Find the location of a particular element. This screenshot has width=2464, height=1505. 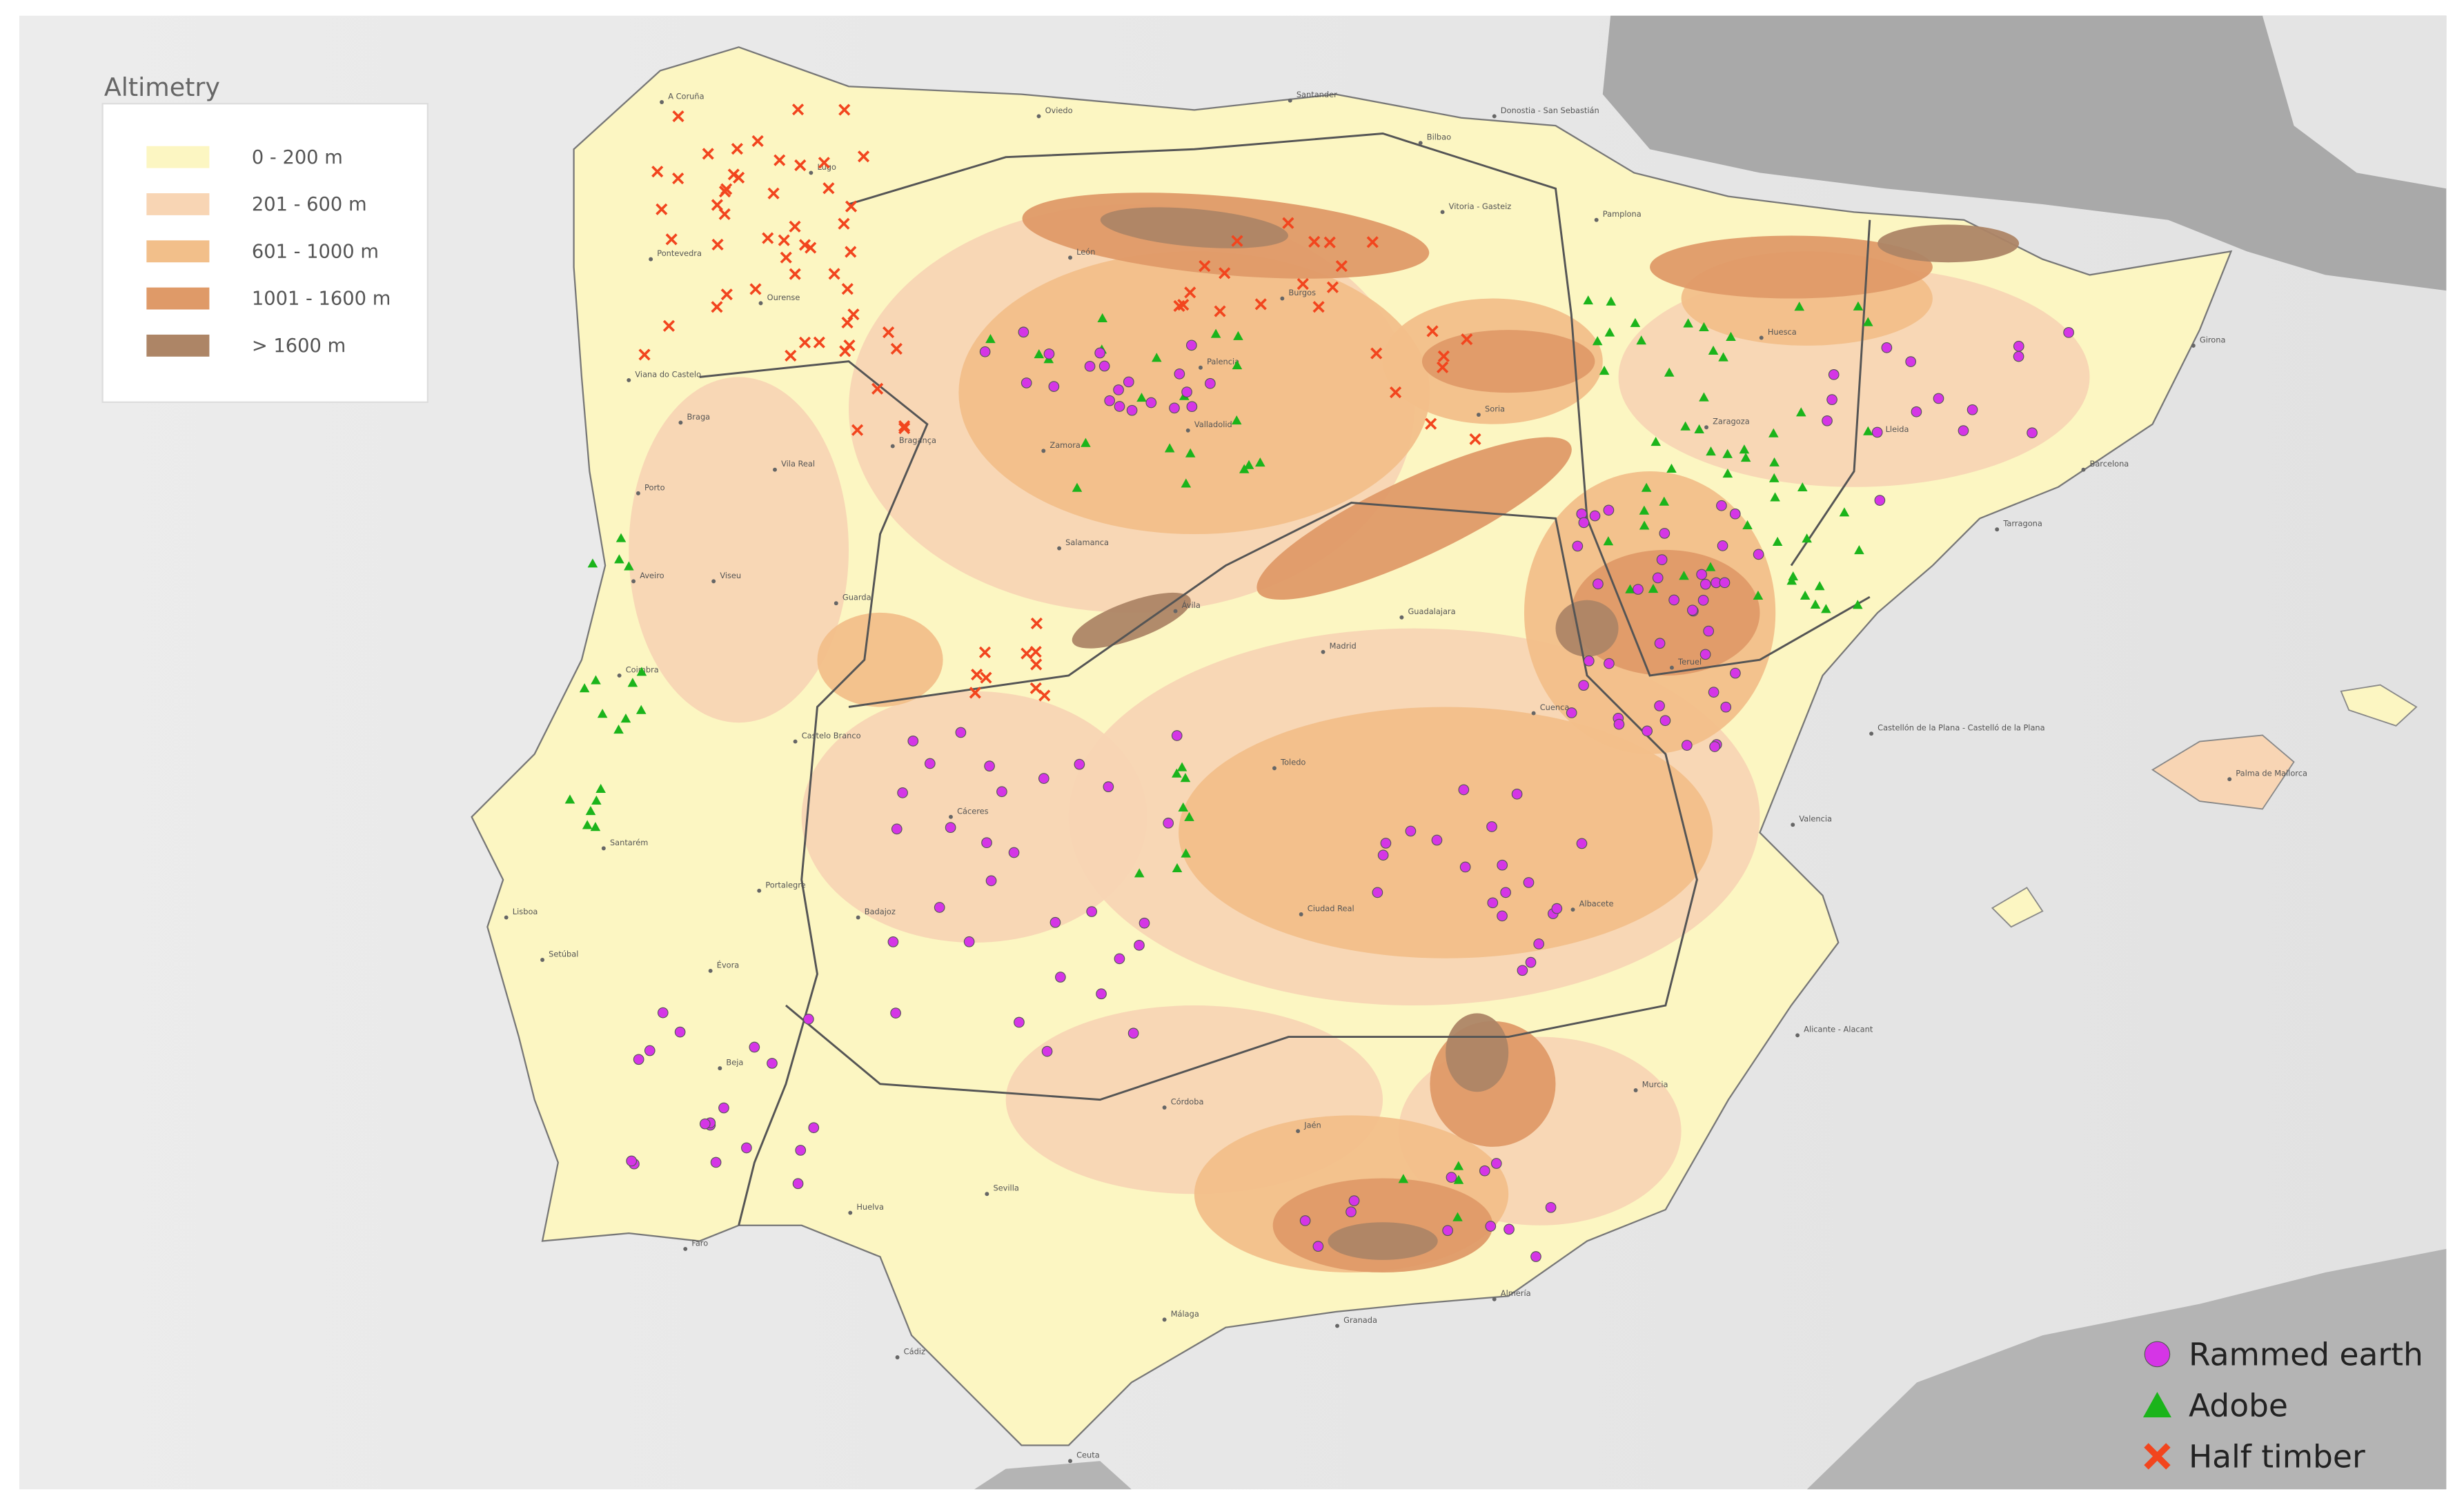

city-label: Salamanca is located at coordinates (1087, 542).